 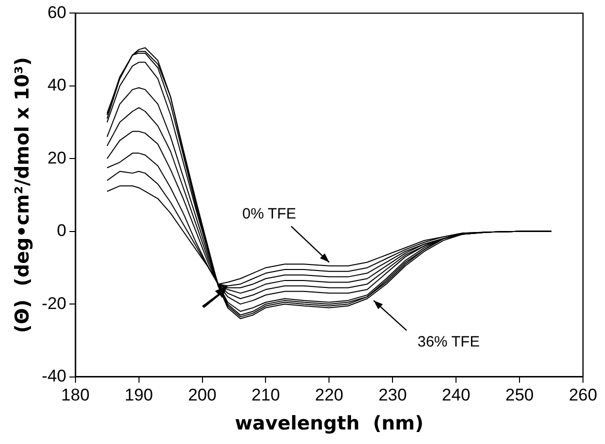 What do you see at coordinates (56, 158) in the screenshot?
I see `y-tick-label: 20` at bounding box center [56, 158].